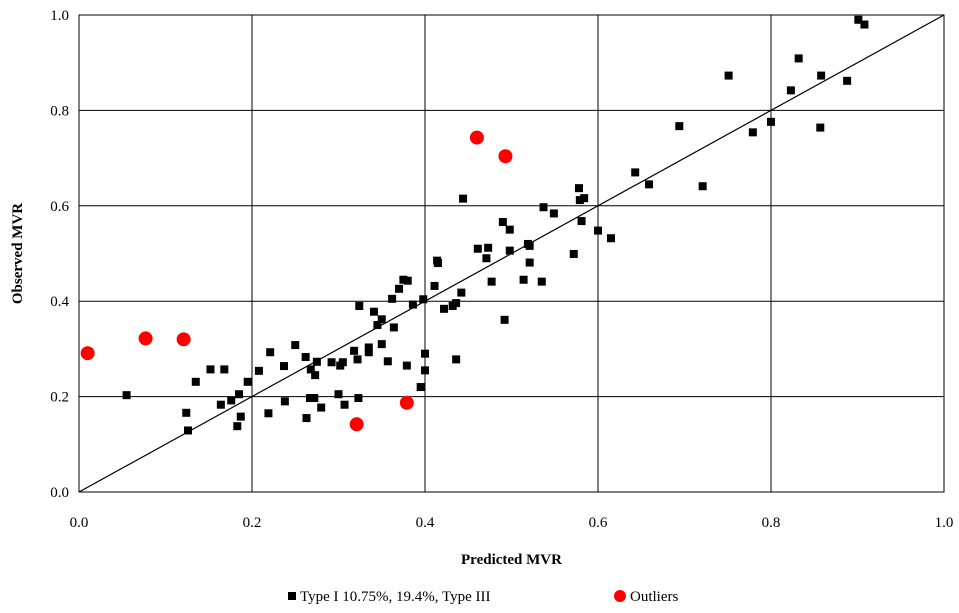 This screenshot has height=613, width=959. I want to click on x-axis-tick-labels: 0.0 0.2 0.4 0.6 0.8 1.0, so click(512, 523).